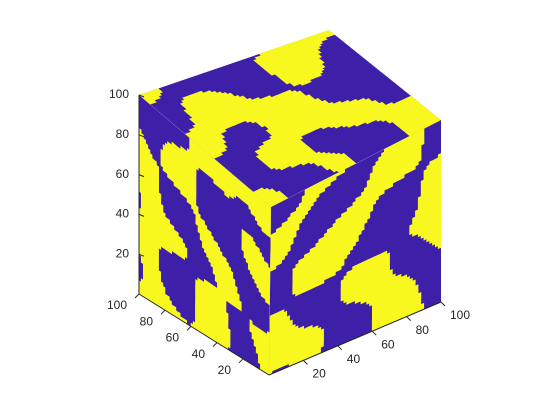 Image resolution: width=560 pixels, height=420 pixels. I want to click on y-tick-label: 40, so click(199, 354).